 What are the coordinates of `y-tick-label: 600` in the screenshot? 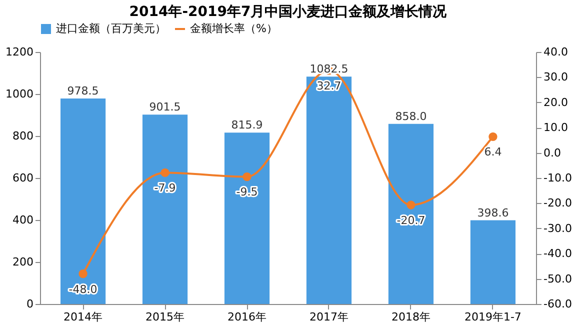 It's located at (23, 178).